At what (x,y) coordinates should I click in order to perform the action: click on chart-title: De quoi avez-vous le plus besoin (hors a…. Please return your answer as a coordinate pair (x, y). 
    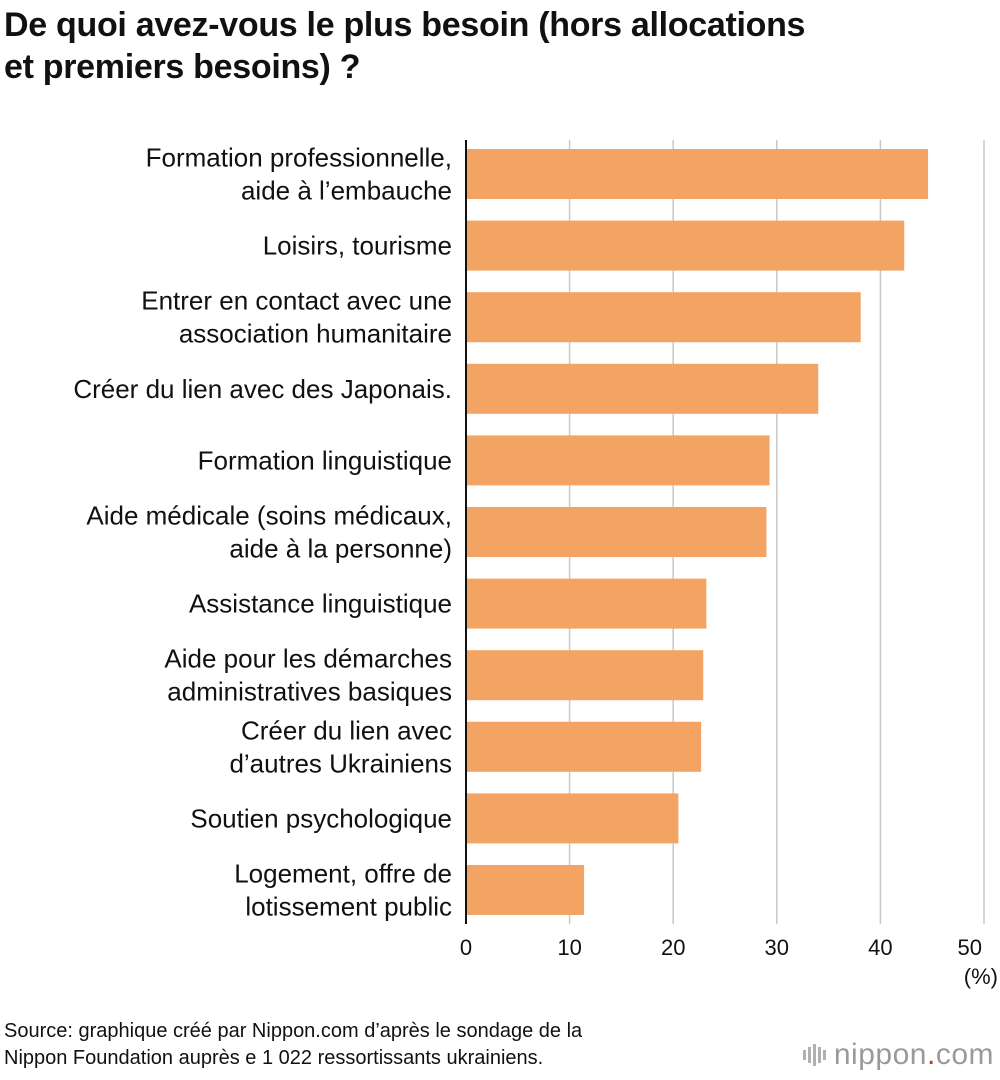
    Looking at the image, I should click on (405, 46).